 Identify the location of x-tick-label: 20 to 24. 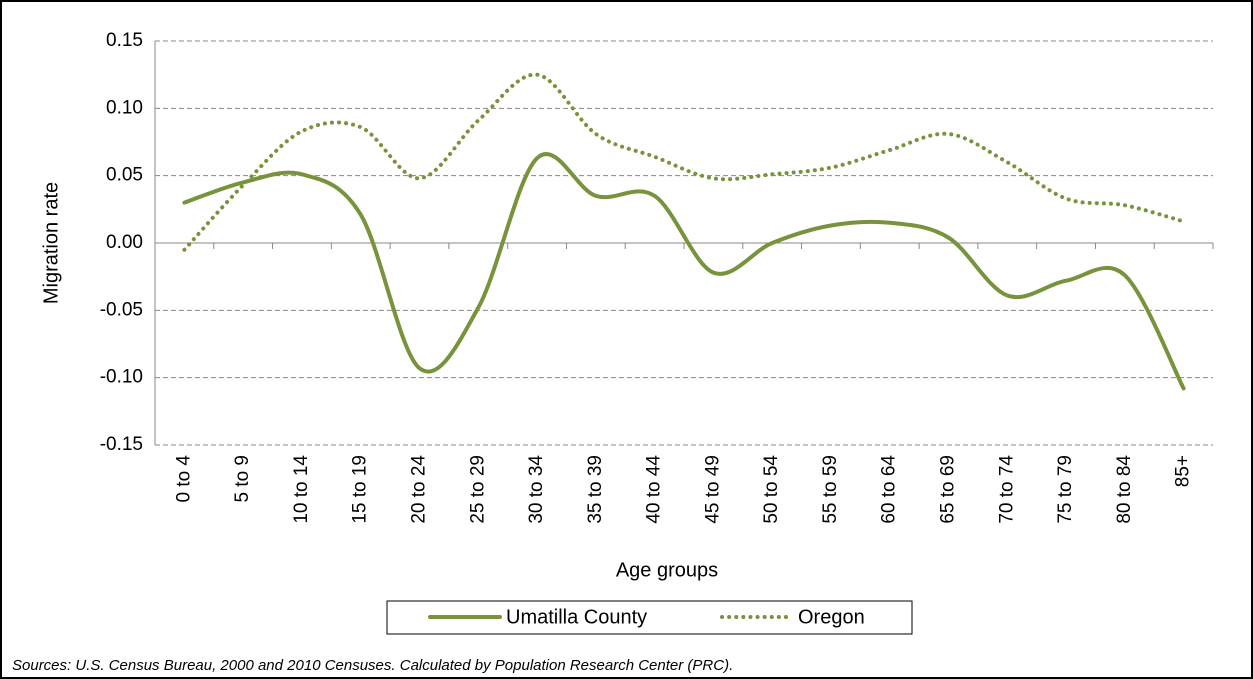
(419, 489).